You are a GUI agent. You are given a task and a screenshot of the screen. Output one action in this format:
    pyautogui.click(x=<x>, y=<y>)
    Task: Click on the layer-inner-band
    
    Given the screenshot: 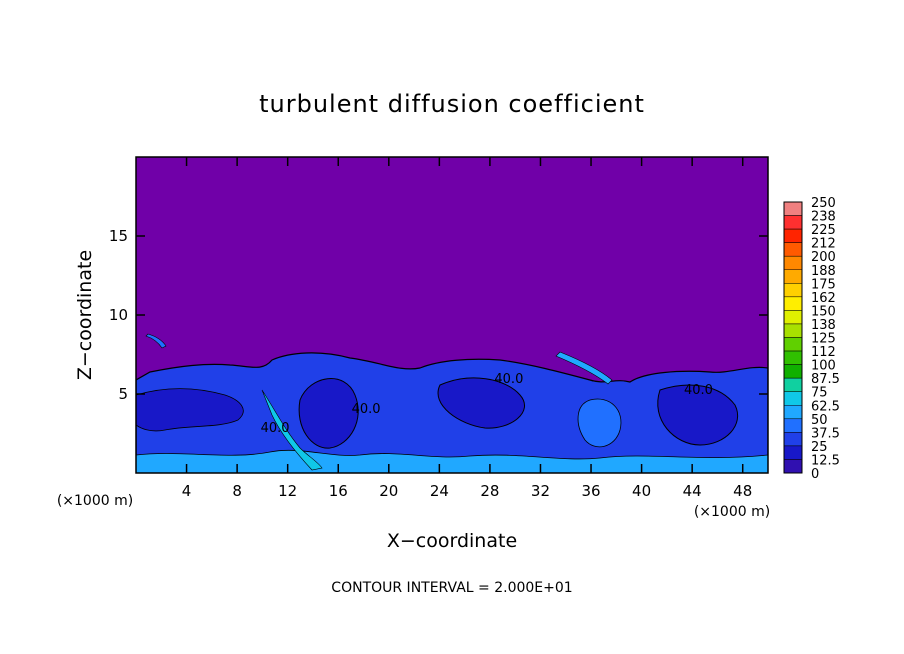 What is the action you would take?
    pyautogui.click(x=190, y=410)
    